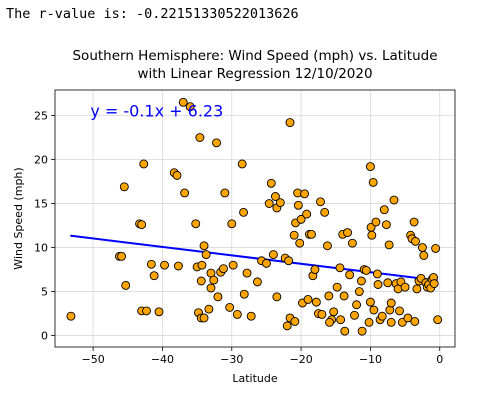  I want to click on regression-equation: y = -0.1x + 6.23, so click(156, 110).